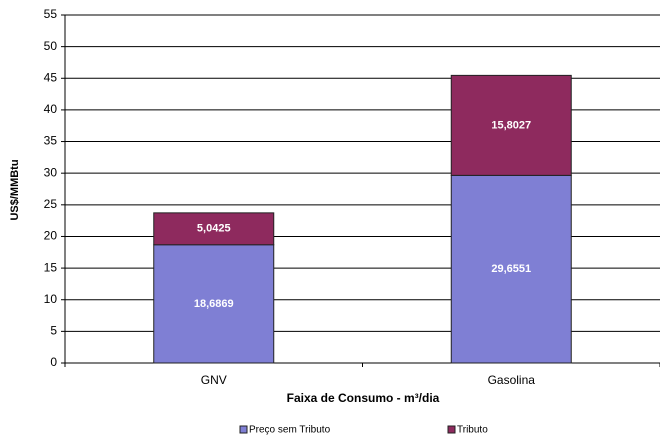 The image size is (660, 438). Describe the element at coordinates (472, 430) in the screenshot. I see `legend-label: Tributo` at that location.